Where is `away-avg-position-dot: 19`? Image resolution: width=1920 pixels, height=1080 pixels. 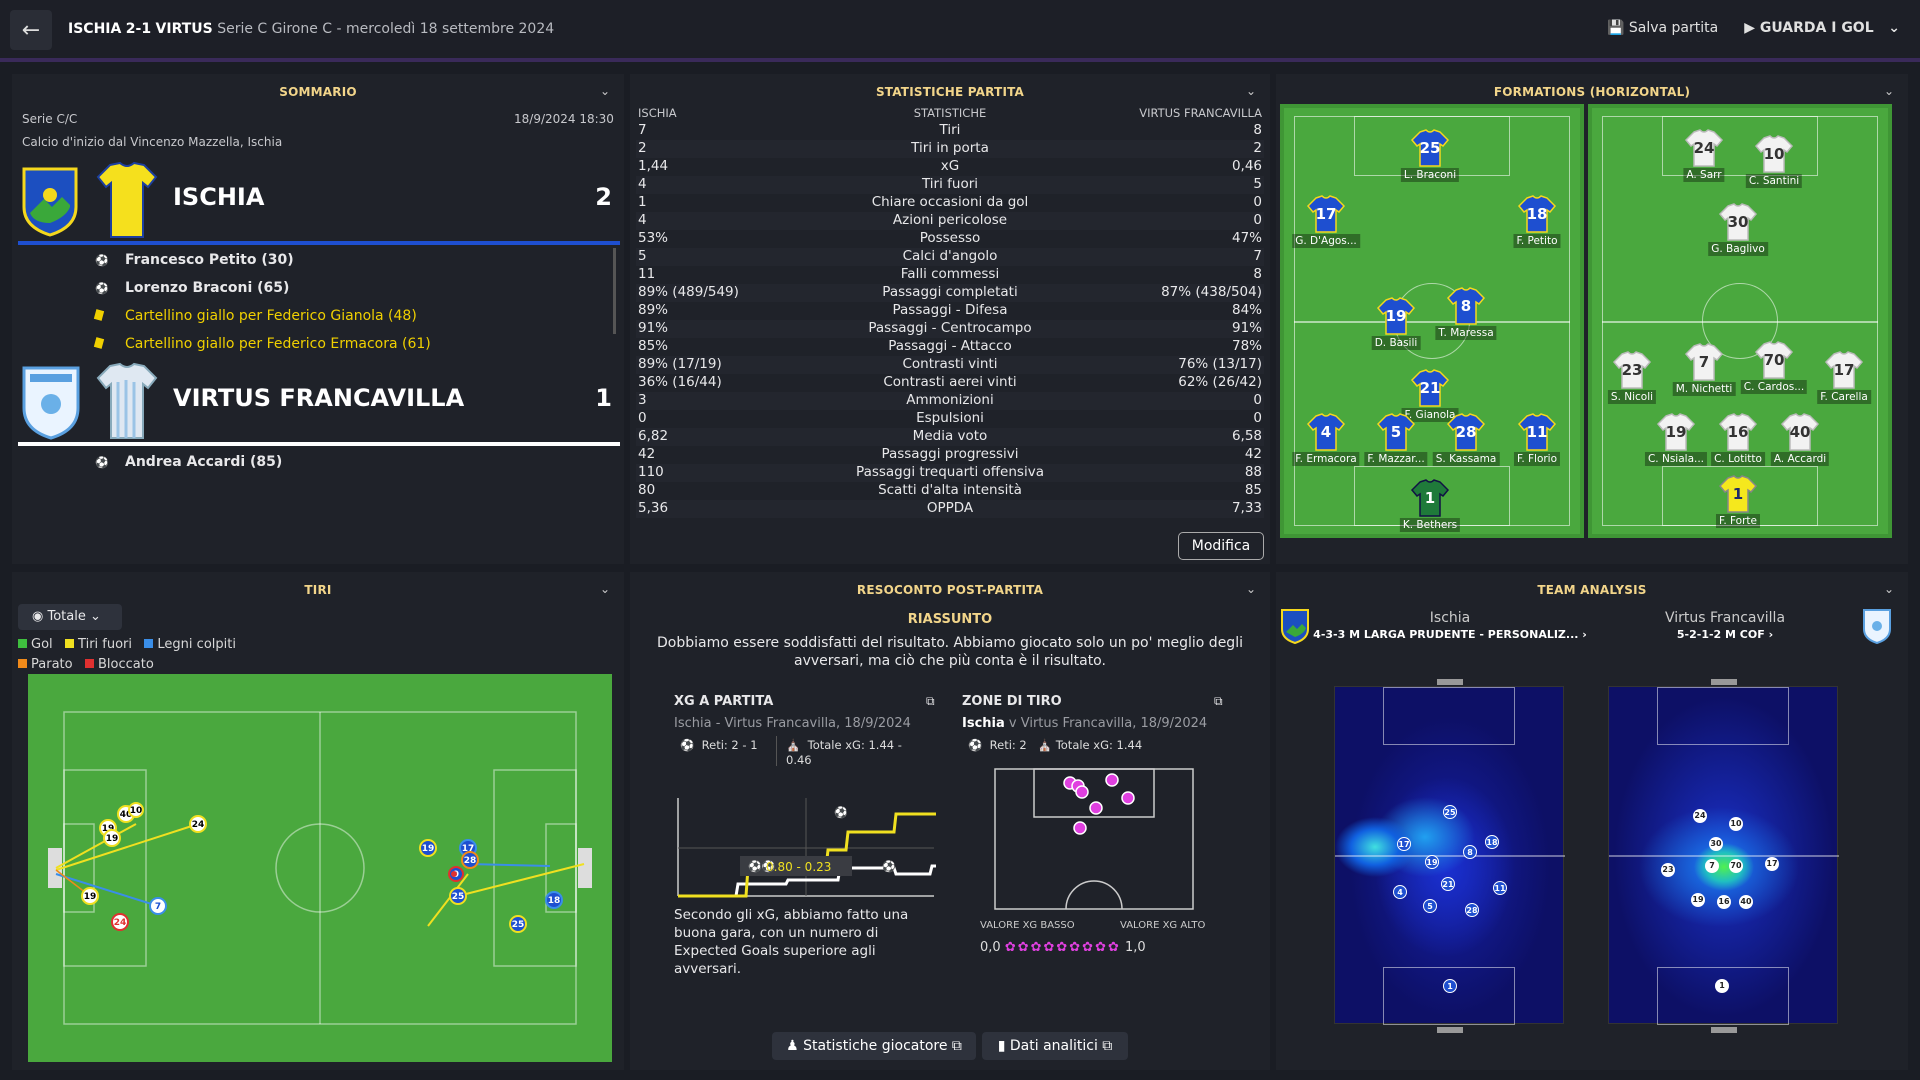
away-avg-position-dot: 19 is located at coordinates (1698, 900).